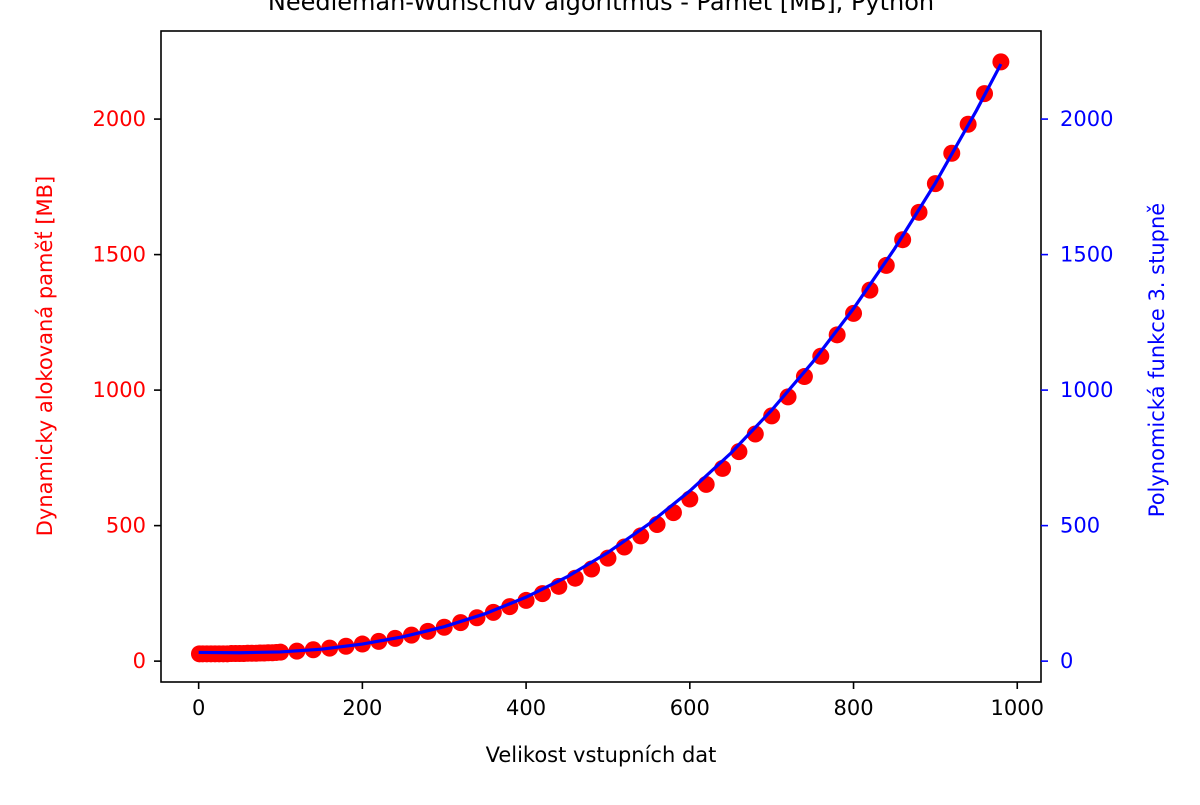 The height and width of the screenshot is (805, 1200). Describe the element at coordinates (1086, 119) in the screenshot. I see `right-y-tick-label: 2000` at that location.